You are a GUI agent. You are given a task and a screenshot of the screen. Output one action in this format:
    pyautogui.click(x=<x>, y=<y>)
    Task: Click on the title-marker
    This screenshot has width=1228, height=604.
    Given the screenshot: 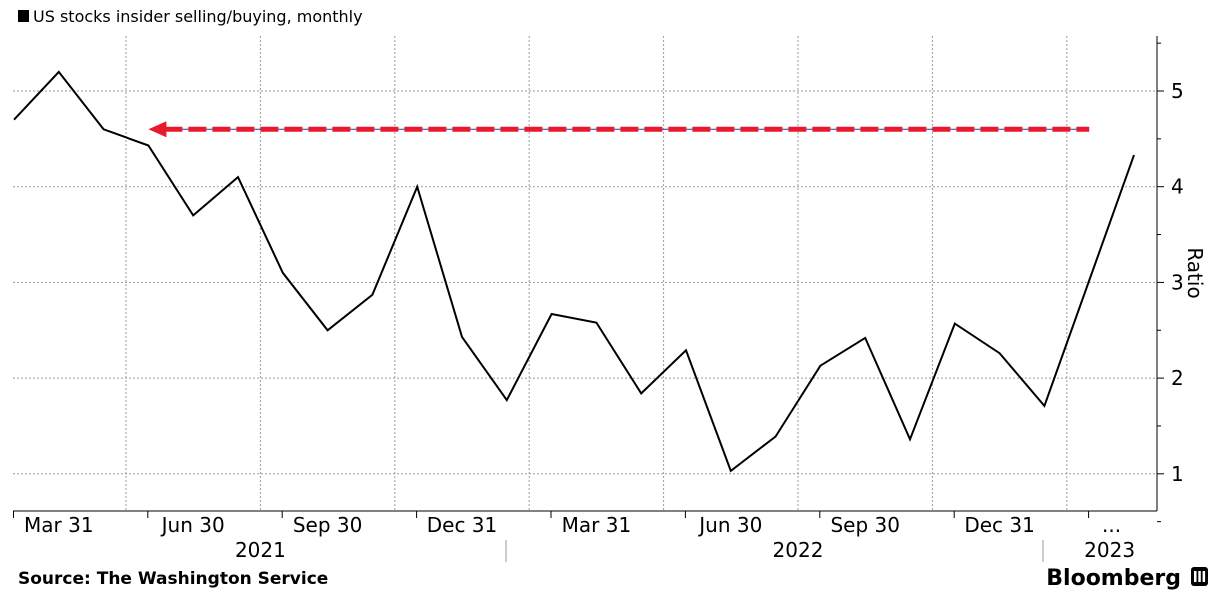 What is the action you would take?
    pyautogui.click(x=23, y=16)
    